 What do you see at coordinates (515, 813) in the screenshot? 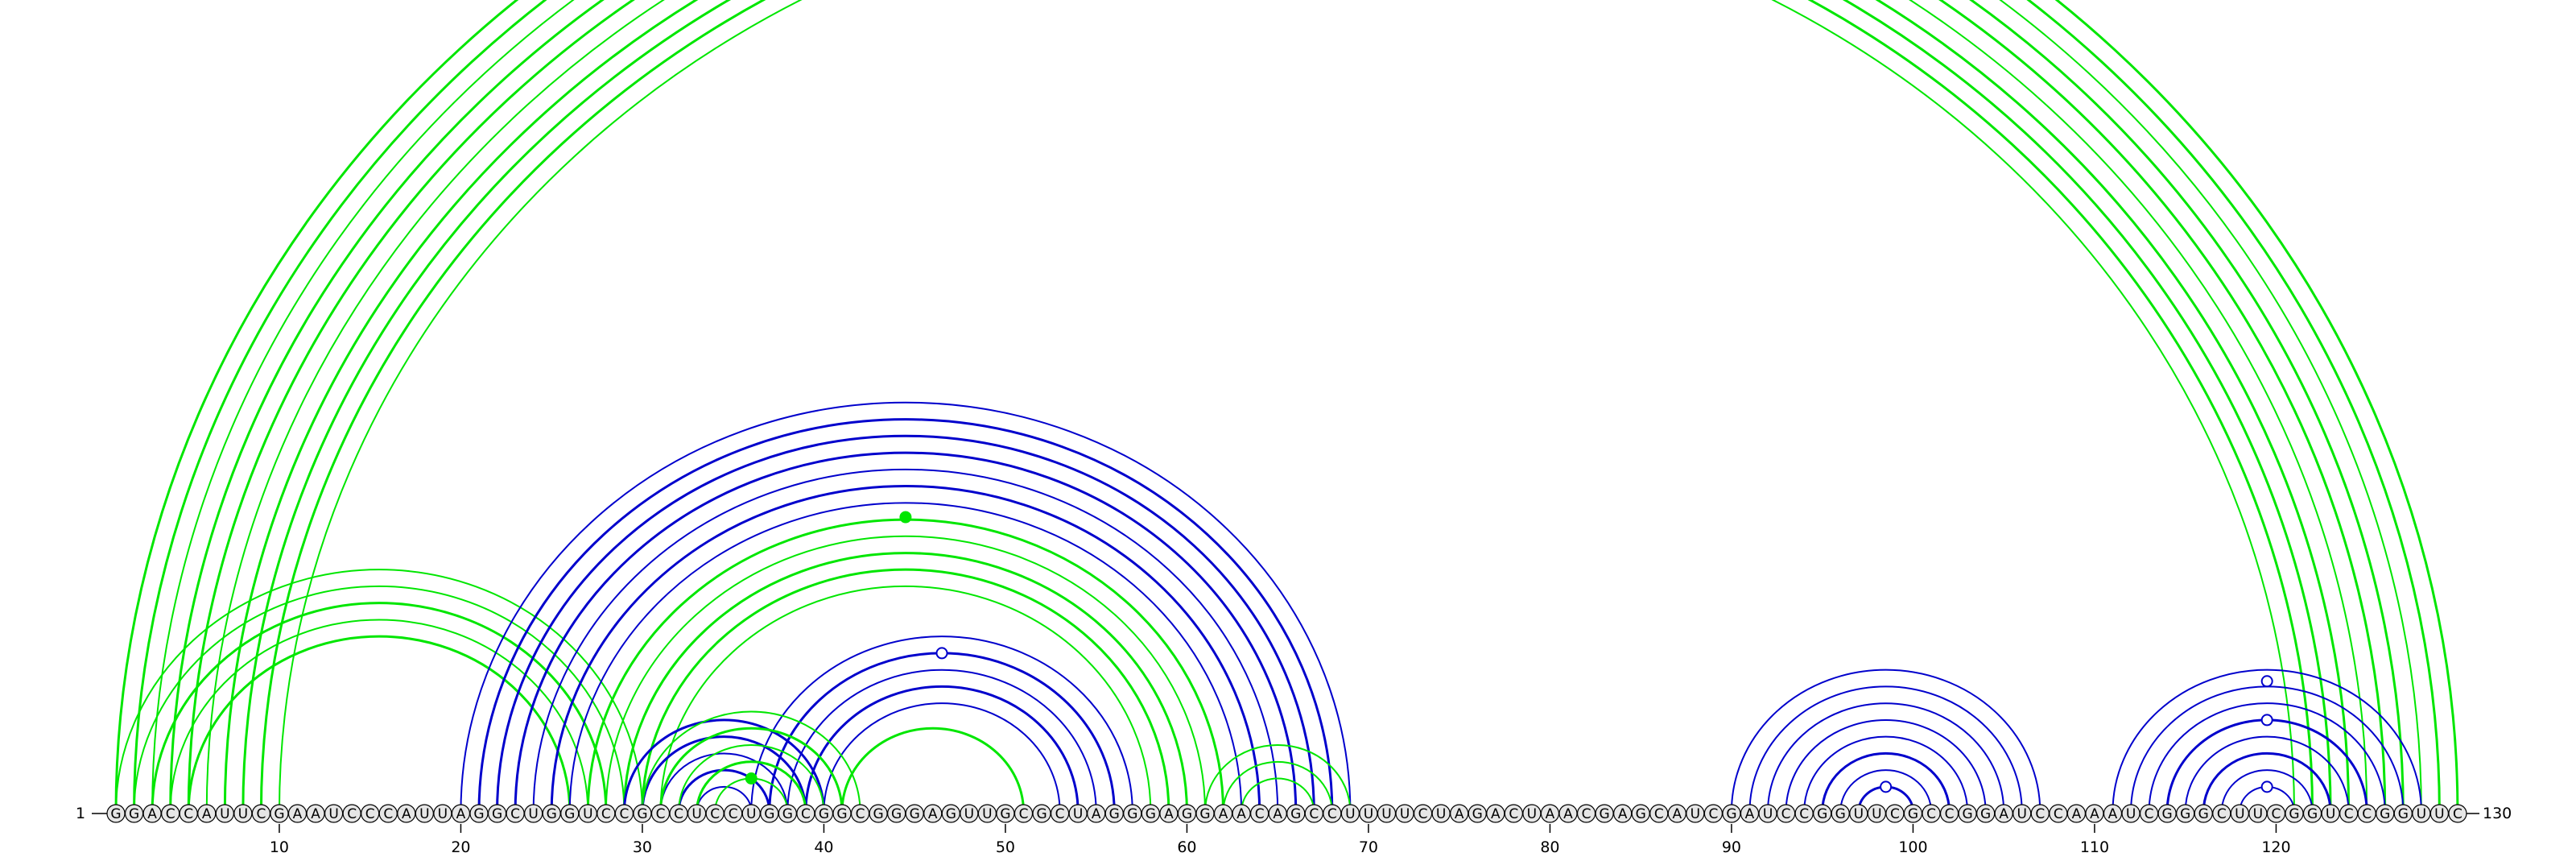
I see `nucleotide-23: C` at bounding box center [515, 813].